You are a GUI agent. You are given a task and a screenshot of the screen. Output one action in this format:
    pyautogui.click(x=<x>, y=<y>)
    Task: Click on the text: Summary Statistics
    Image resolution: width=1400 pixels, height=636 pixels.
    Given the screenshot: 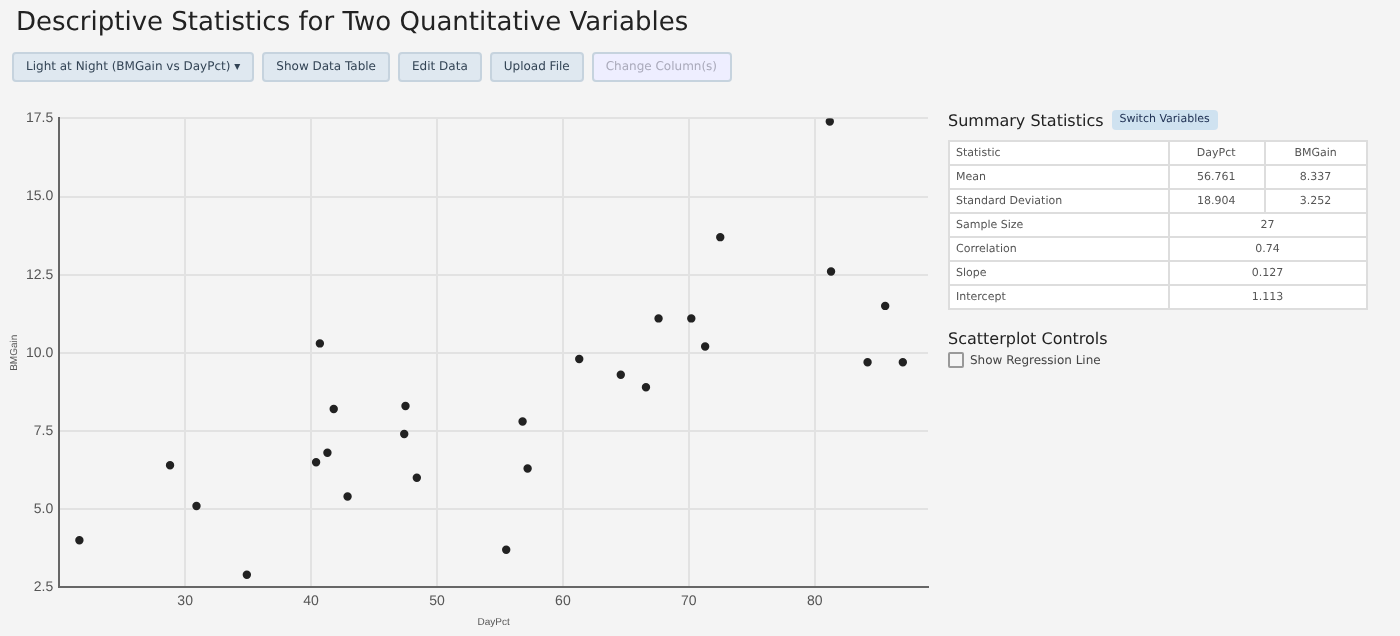 What is the action you would take?
    pyautogui.click(x=1026, y=120)
    